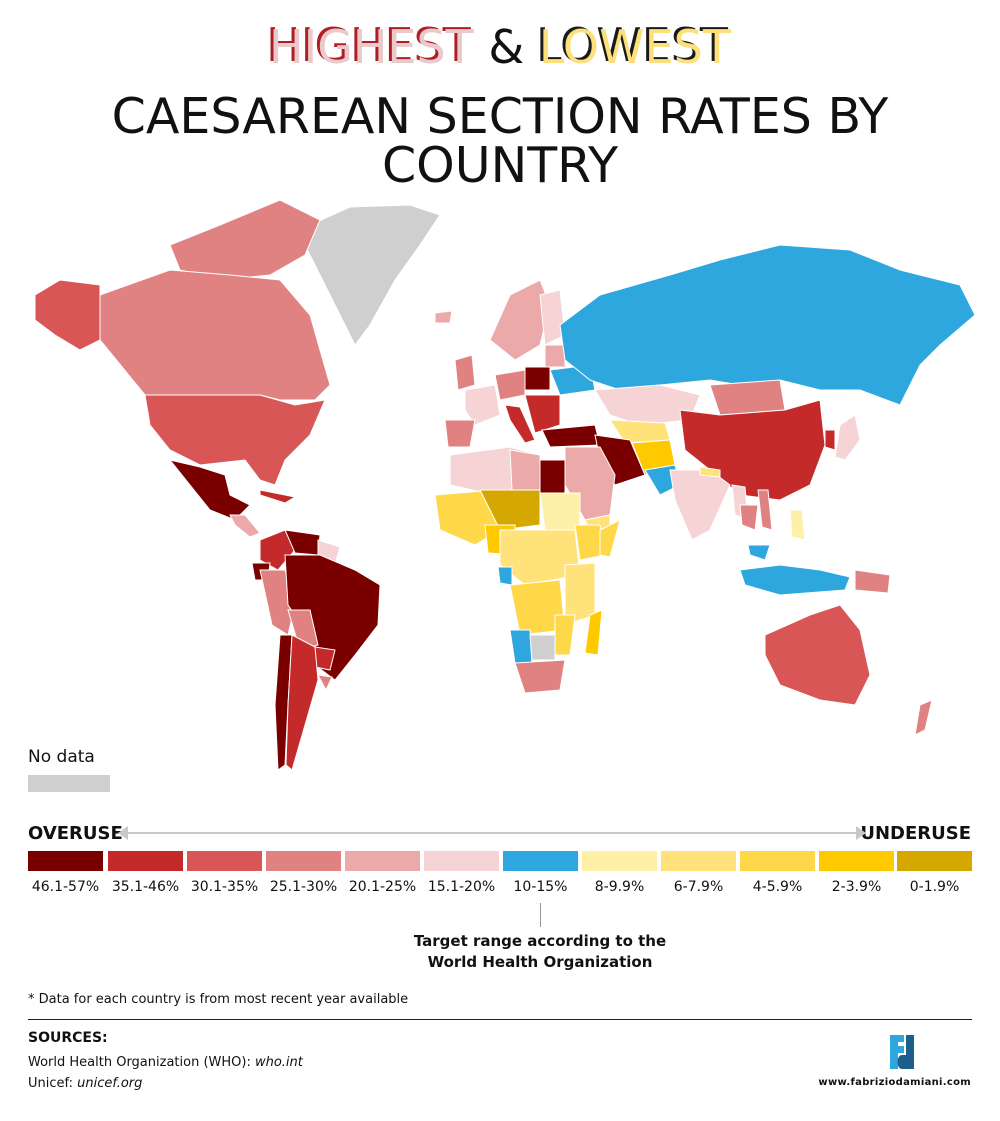 This screenshot has height=1121, width=1000. I want to click on legend-label: 35.1-46%, so click(145, 887).